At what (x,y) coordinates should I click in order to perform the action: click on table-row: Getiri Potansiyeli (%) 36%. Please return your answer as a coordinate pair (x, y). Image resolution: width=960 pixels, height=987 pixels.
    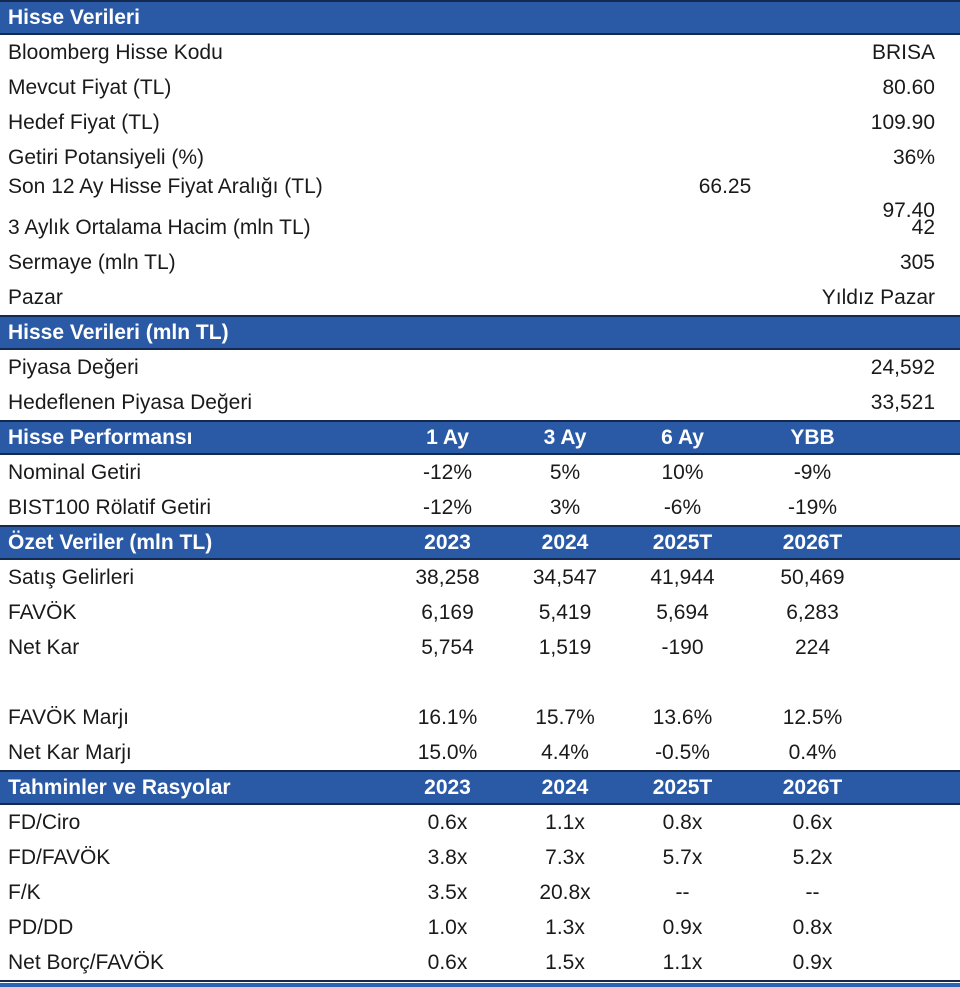
    Looking at the image, I should click on (480, 157).